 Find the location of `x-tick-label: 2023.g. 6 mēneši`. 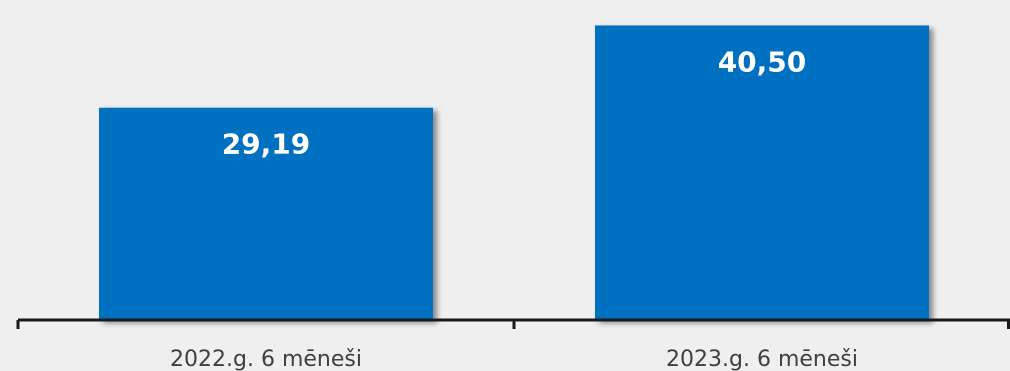

x-tick-label: 2023.g. 6 mēneši is located at coordinates (762, 359).